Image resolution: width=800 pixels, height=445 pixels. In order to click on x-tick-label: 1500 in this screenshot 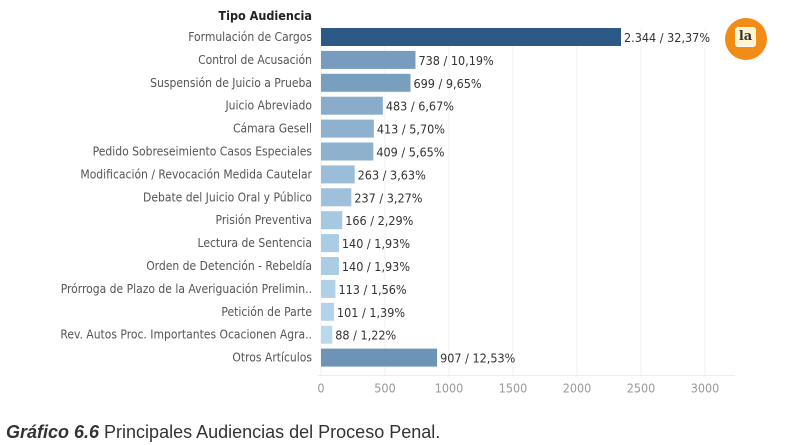, I will do `click(513, 388)`.